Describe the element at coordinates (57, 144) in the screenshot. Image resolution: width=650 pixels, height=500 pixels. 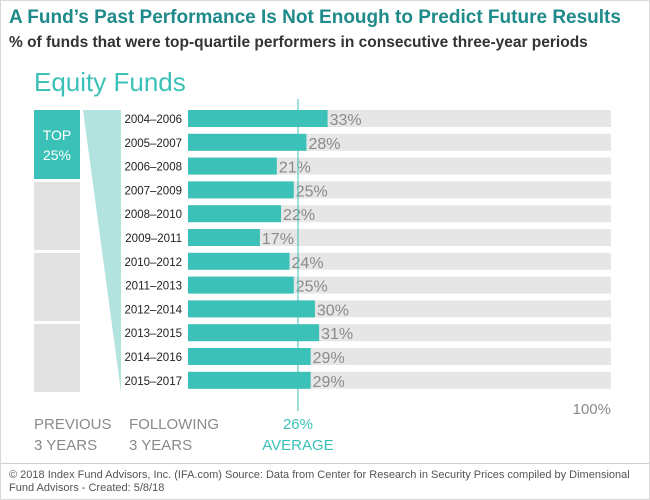
I see `top-quartile-box` at that location.